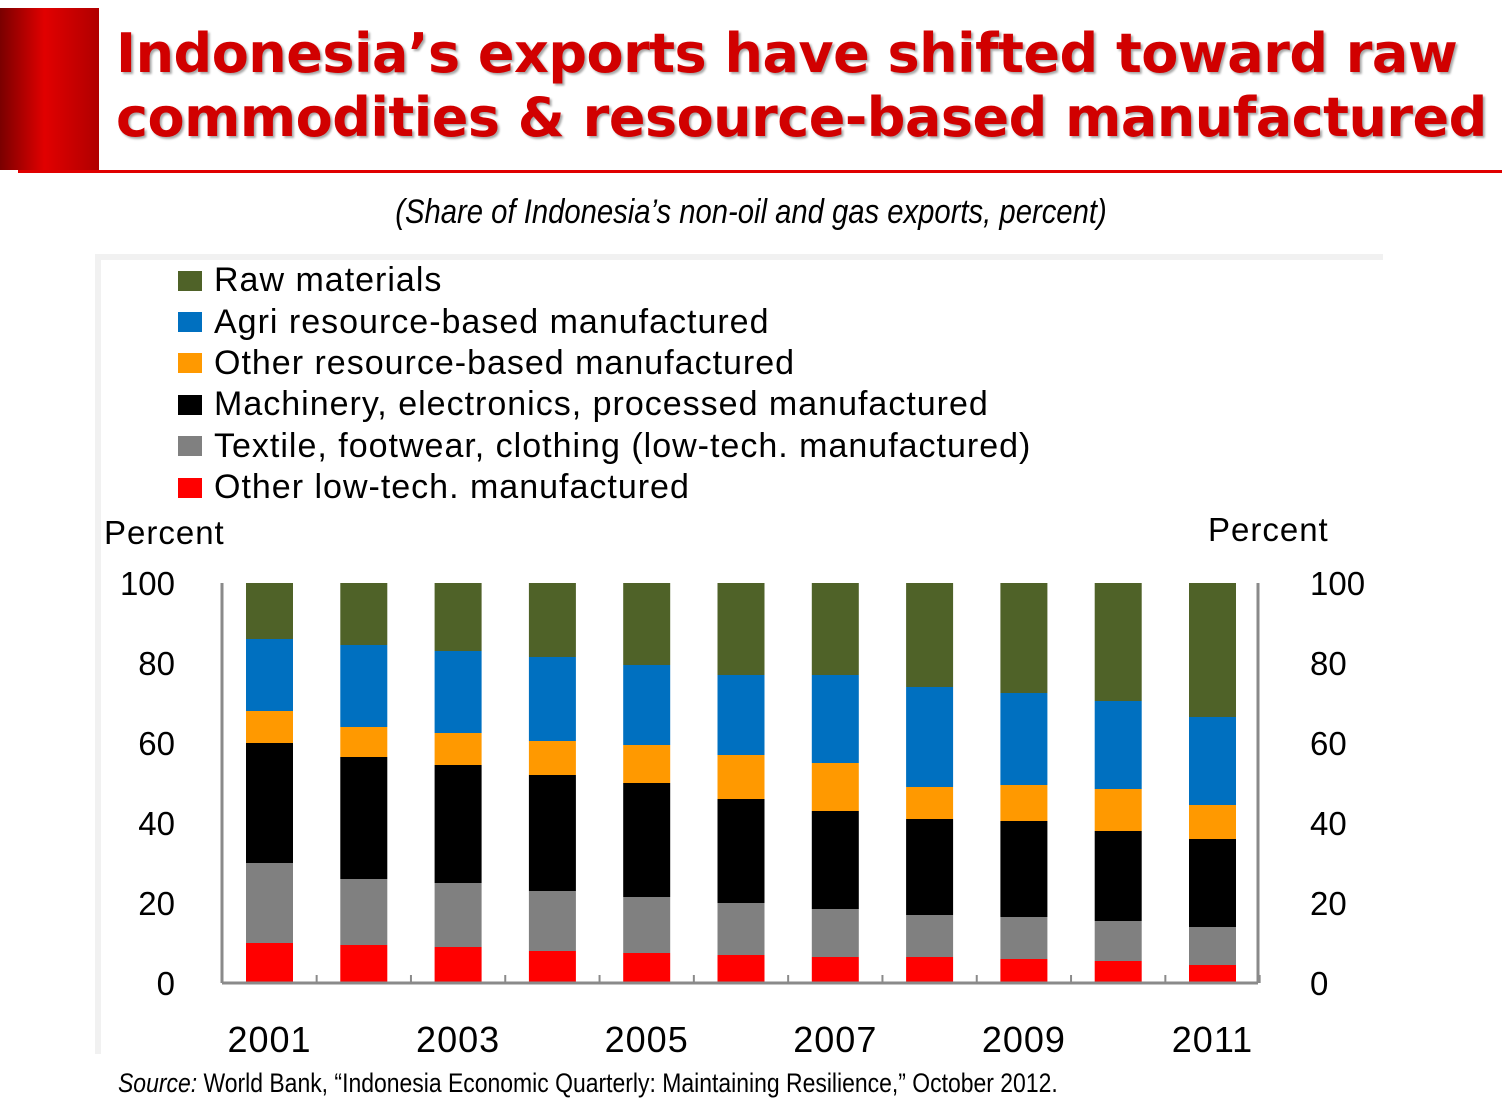 Image resolution: width=1502 pixels, height=1110 pixels. Describe the element at coordinates (492, 321) in the screenshot. I see `legend-label: Agri resource-based manufactured` at that location.